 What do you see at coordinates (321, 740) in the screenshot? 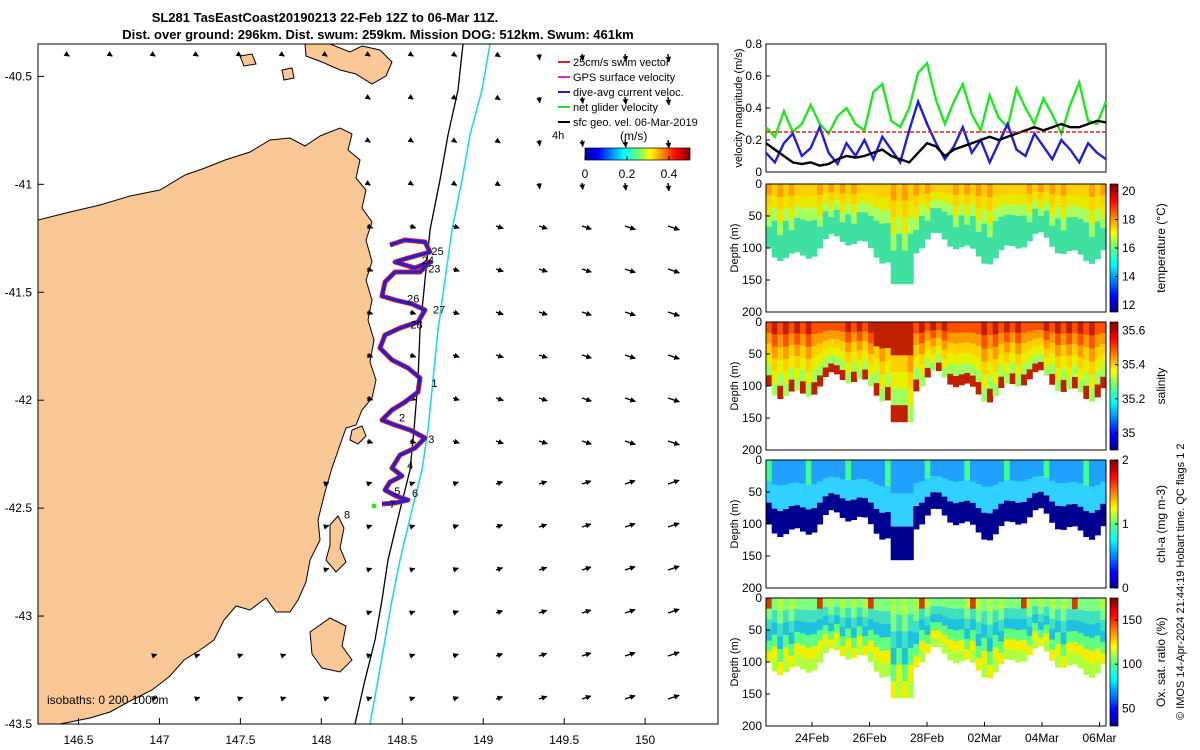
I see `lon-tick-label: 148` at bounding box center [321, 740].